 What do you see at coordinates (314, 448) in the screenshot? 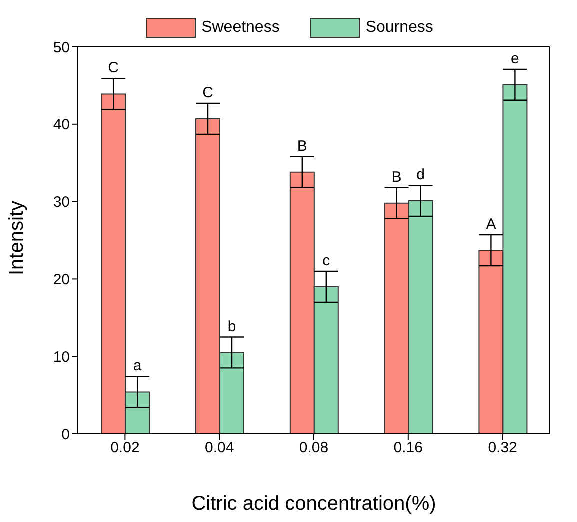
I see `x-tick-label: 0.08` at bounding box center [314, 448].